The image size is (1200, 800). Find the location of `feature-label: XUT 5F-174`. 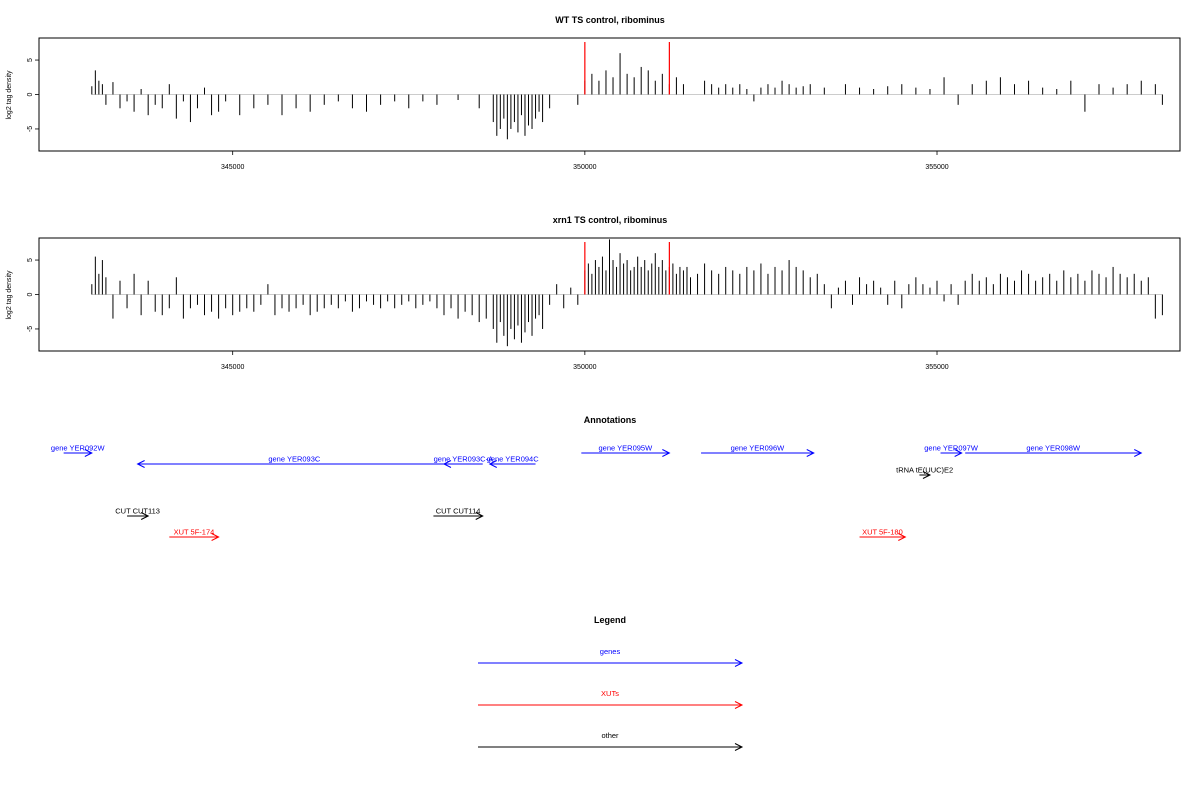

feature-label: XUT 5F-174 is located at coordinates (194, 532).